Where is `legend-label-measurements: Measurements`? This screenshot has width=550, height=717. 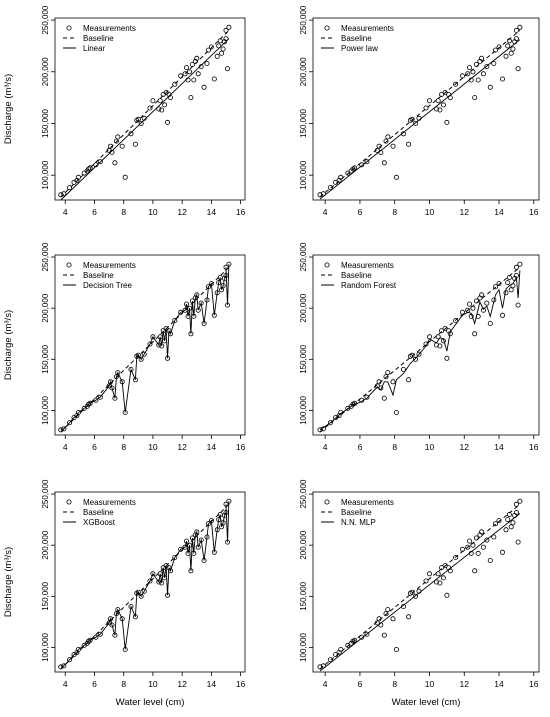
legend-label-measurements: Measurements is located at coordinates (367, 502).